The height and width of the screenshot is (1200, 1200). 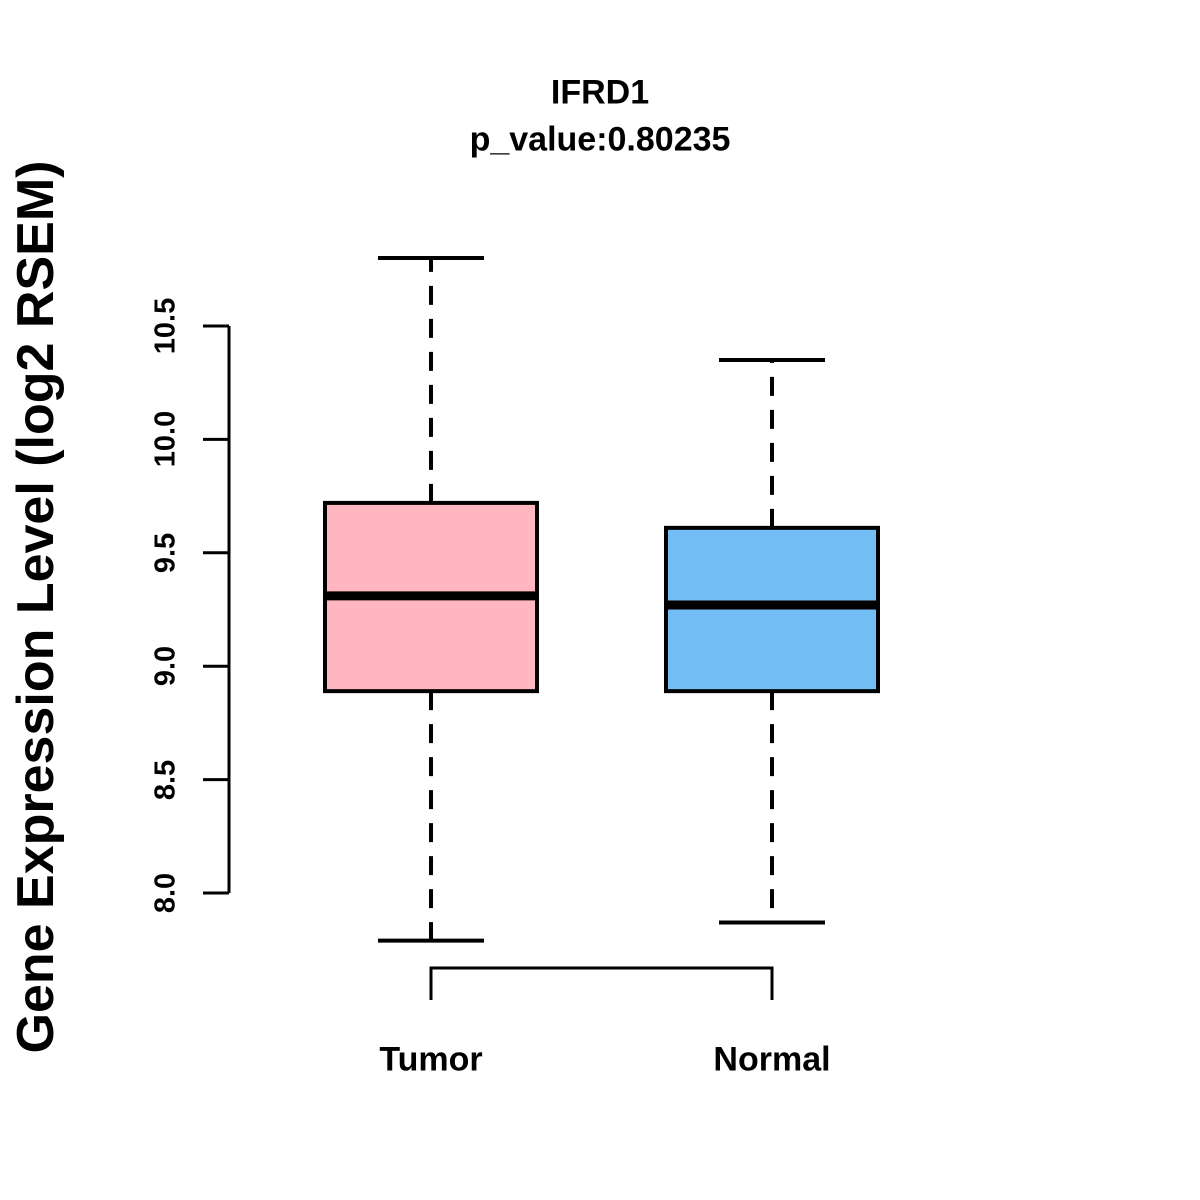 What do you see at coordinates (772, 1059) in the screenshot?
I see `category-label-normal: Normal` at bounding box center [772, 1059].